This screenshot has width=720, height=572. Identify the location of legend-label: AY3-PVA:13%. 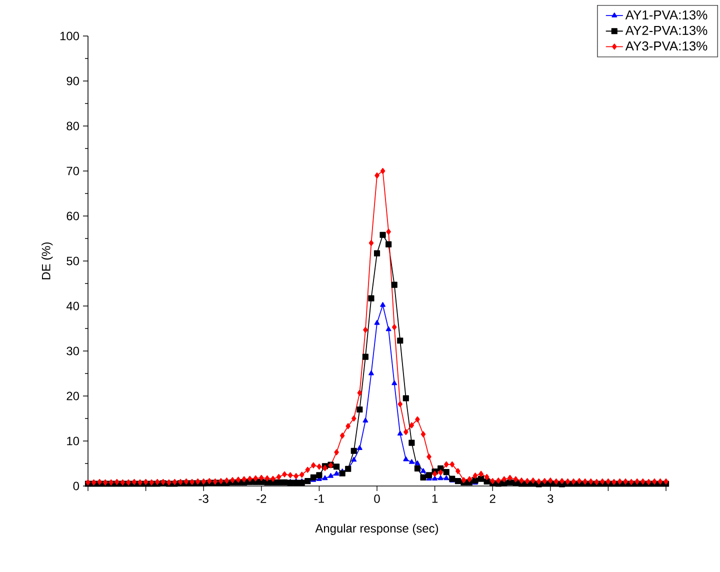
(666, 46).